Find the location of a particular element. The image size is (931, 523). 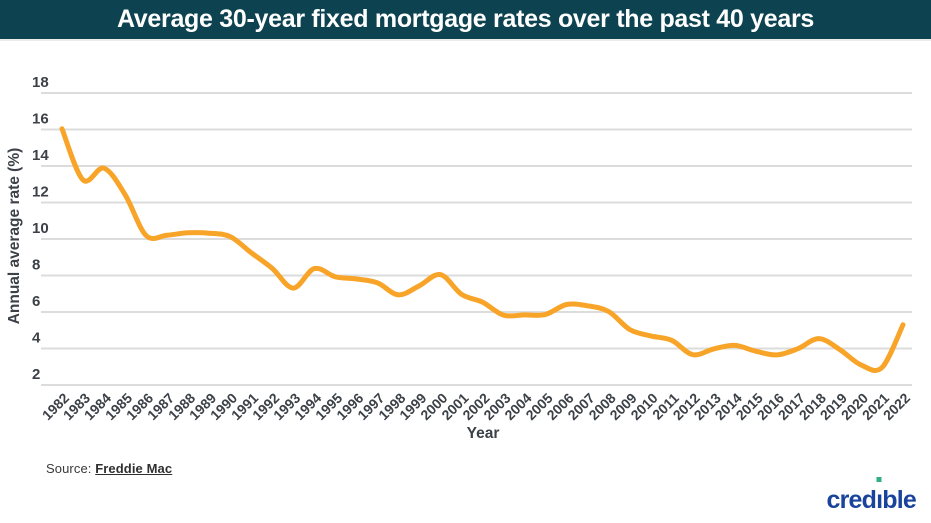

logo-i-dot-icon is located at coordinates (879, 479).